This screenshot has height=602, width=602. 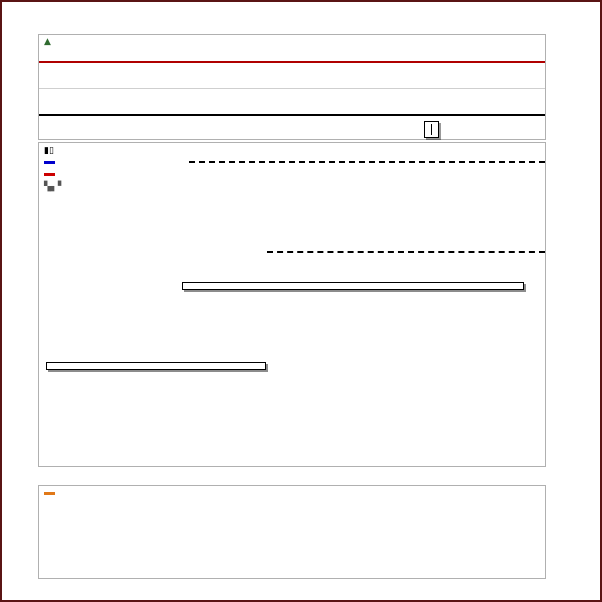 What do you see at coordinates (156, 366) in the screenshot?
I see `high-volume-note` at bounding box center [156, 366].